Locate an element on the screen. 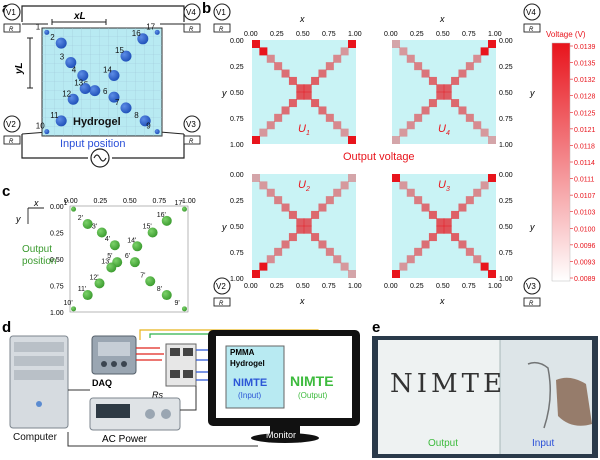 The width and height of the screenshot is (600, 460). x-tick-label: 0.25 is located at coordinates (277, 34).